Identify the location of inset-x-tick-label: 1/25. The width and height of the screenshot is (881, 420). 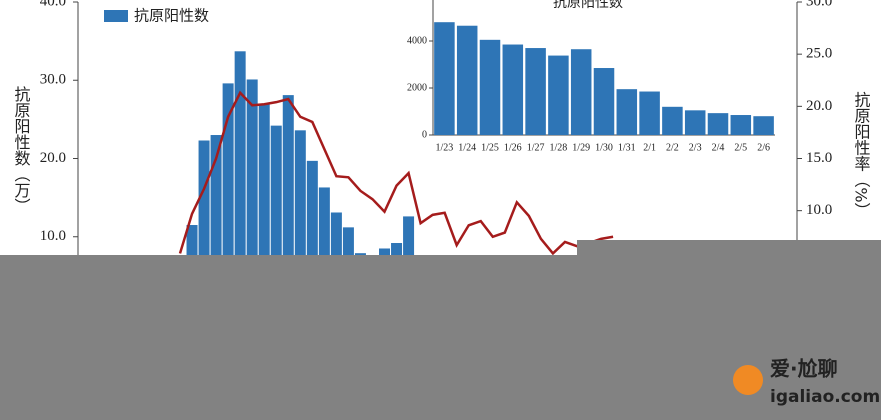
(490, 147).